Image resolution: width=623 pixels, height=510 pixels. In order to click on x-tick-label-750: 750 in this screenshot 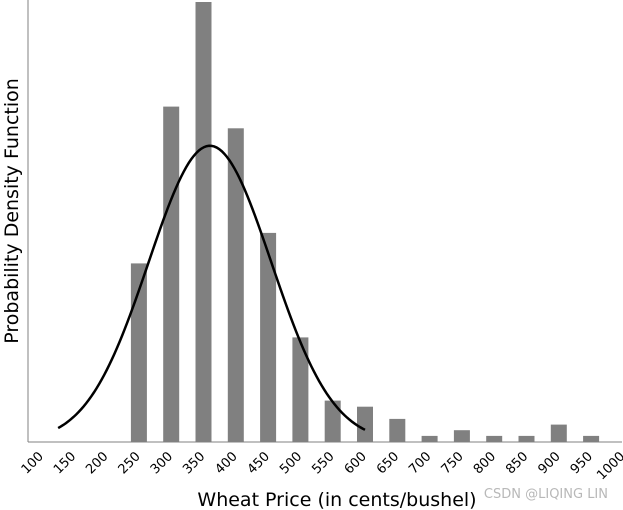, I will do `click(453, 463)`.